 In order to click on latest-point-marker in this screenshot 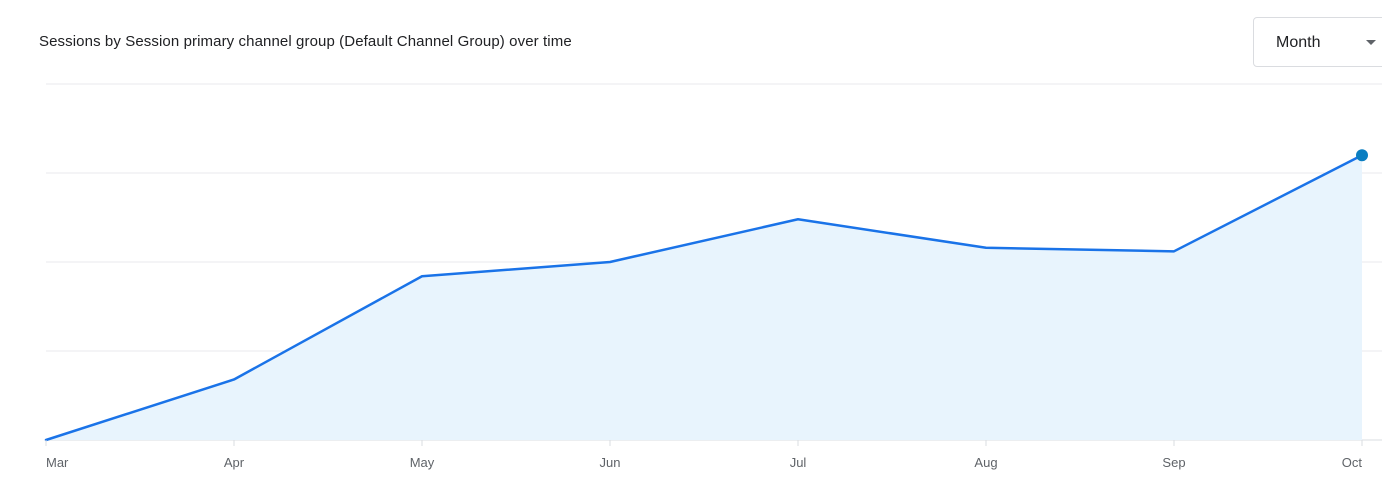, I will do `click(1362, 155)`.